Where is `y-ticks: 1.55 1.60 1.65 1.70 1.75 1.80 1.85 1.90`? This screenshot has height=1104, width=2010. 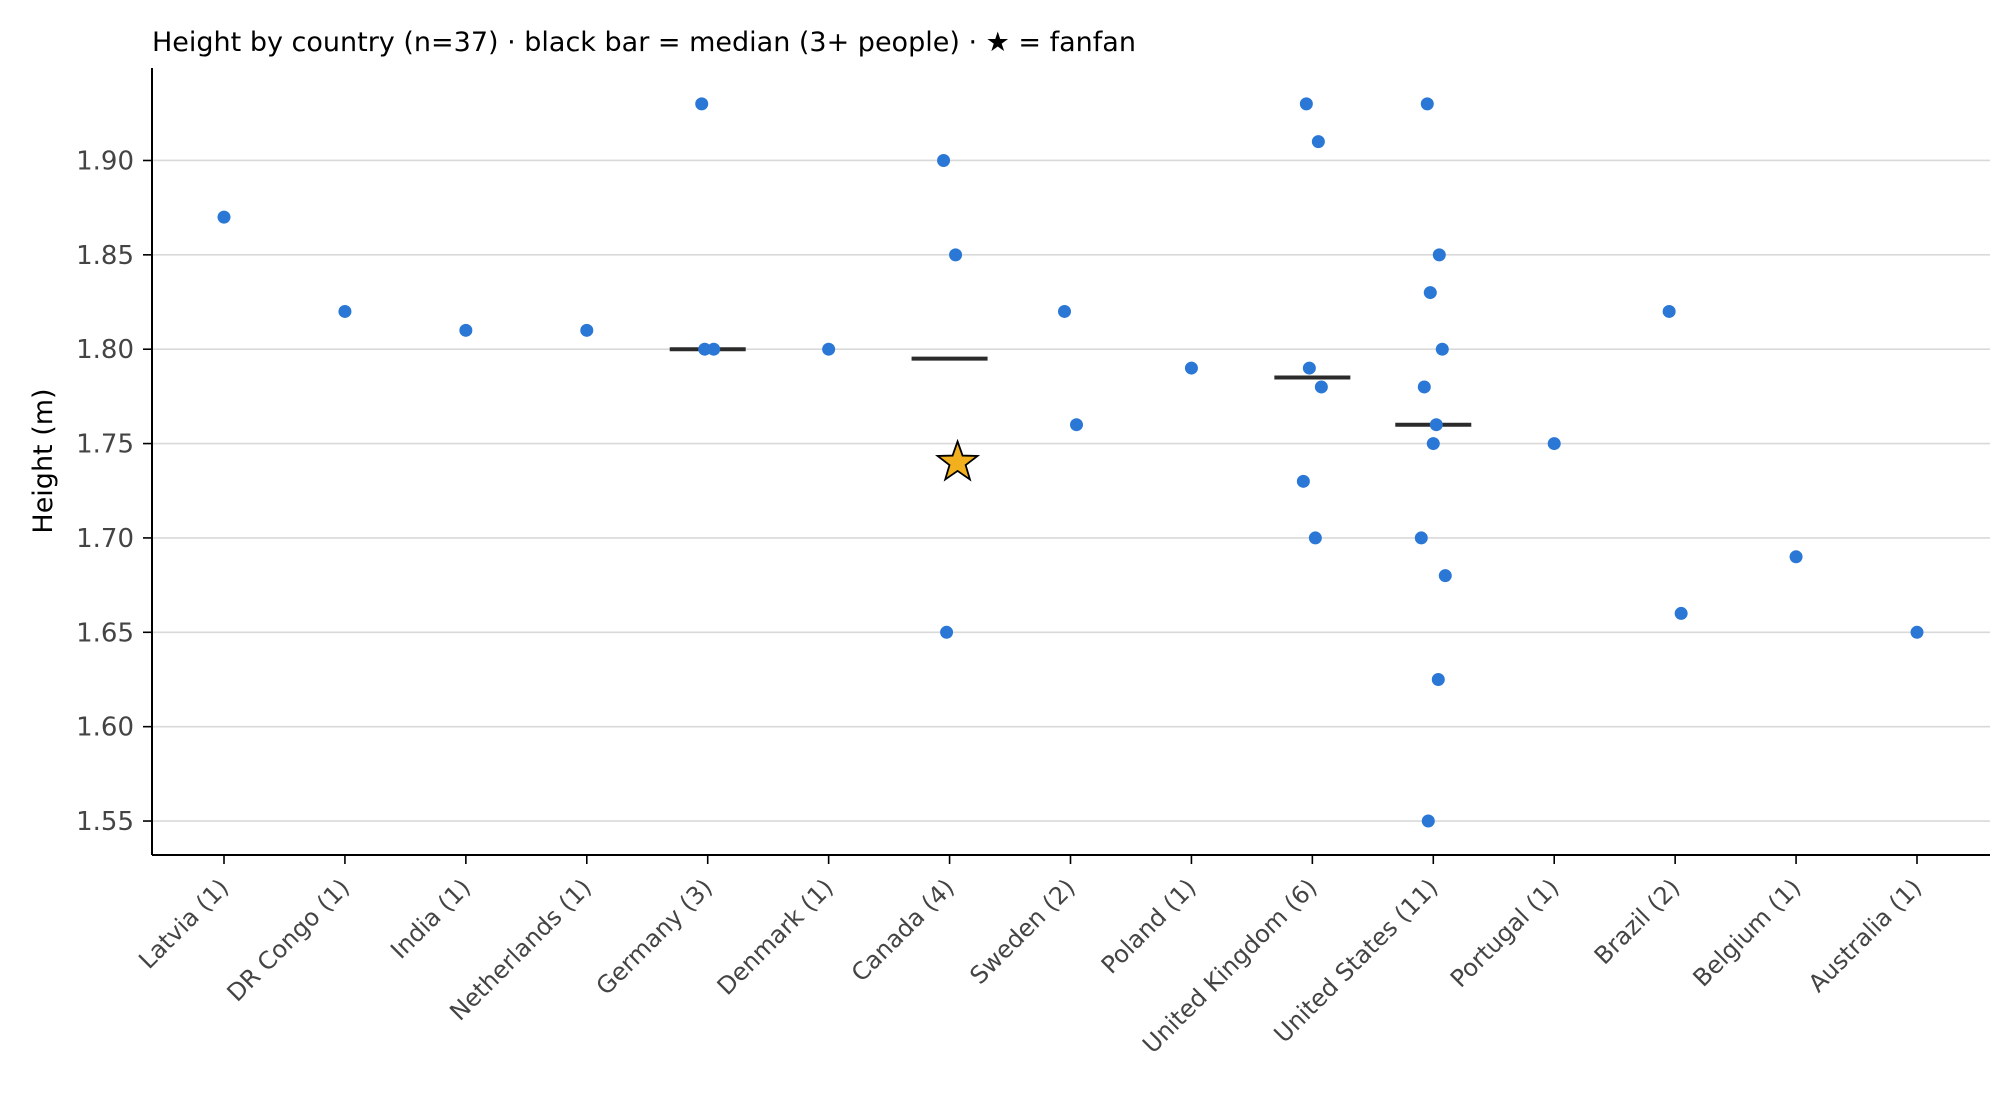 y-ticks: 1.55 1.60 1.65 1.70 1.75 1.80 1.85 1.90 is located at coordinates (114, 491).